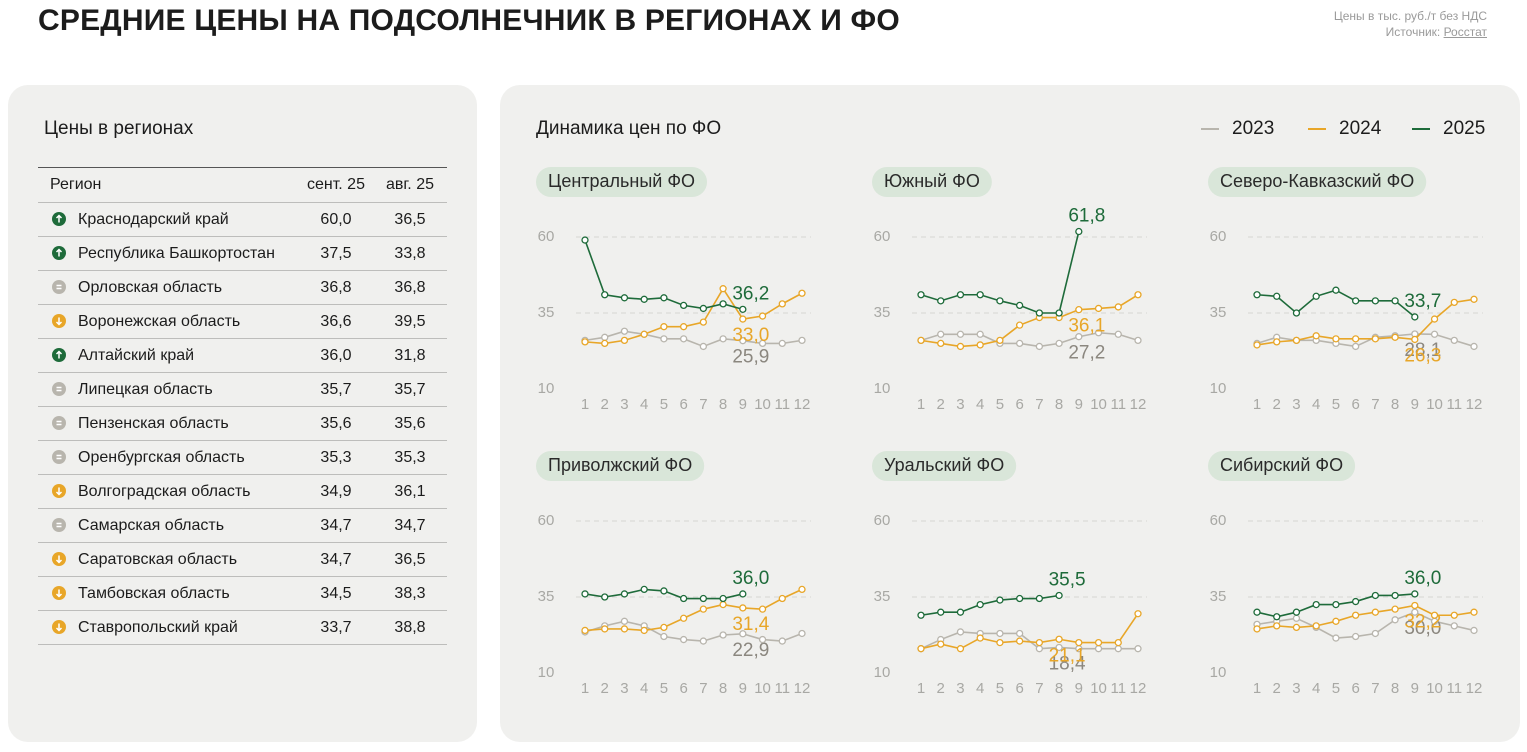  Describe the element at coordinates (158, 559) in the screenshot. I see `region-name: Саратовская область` at that location.